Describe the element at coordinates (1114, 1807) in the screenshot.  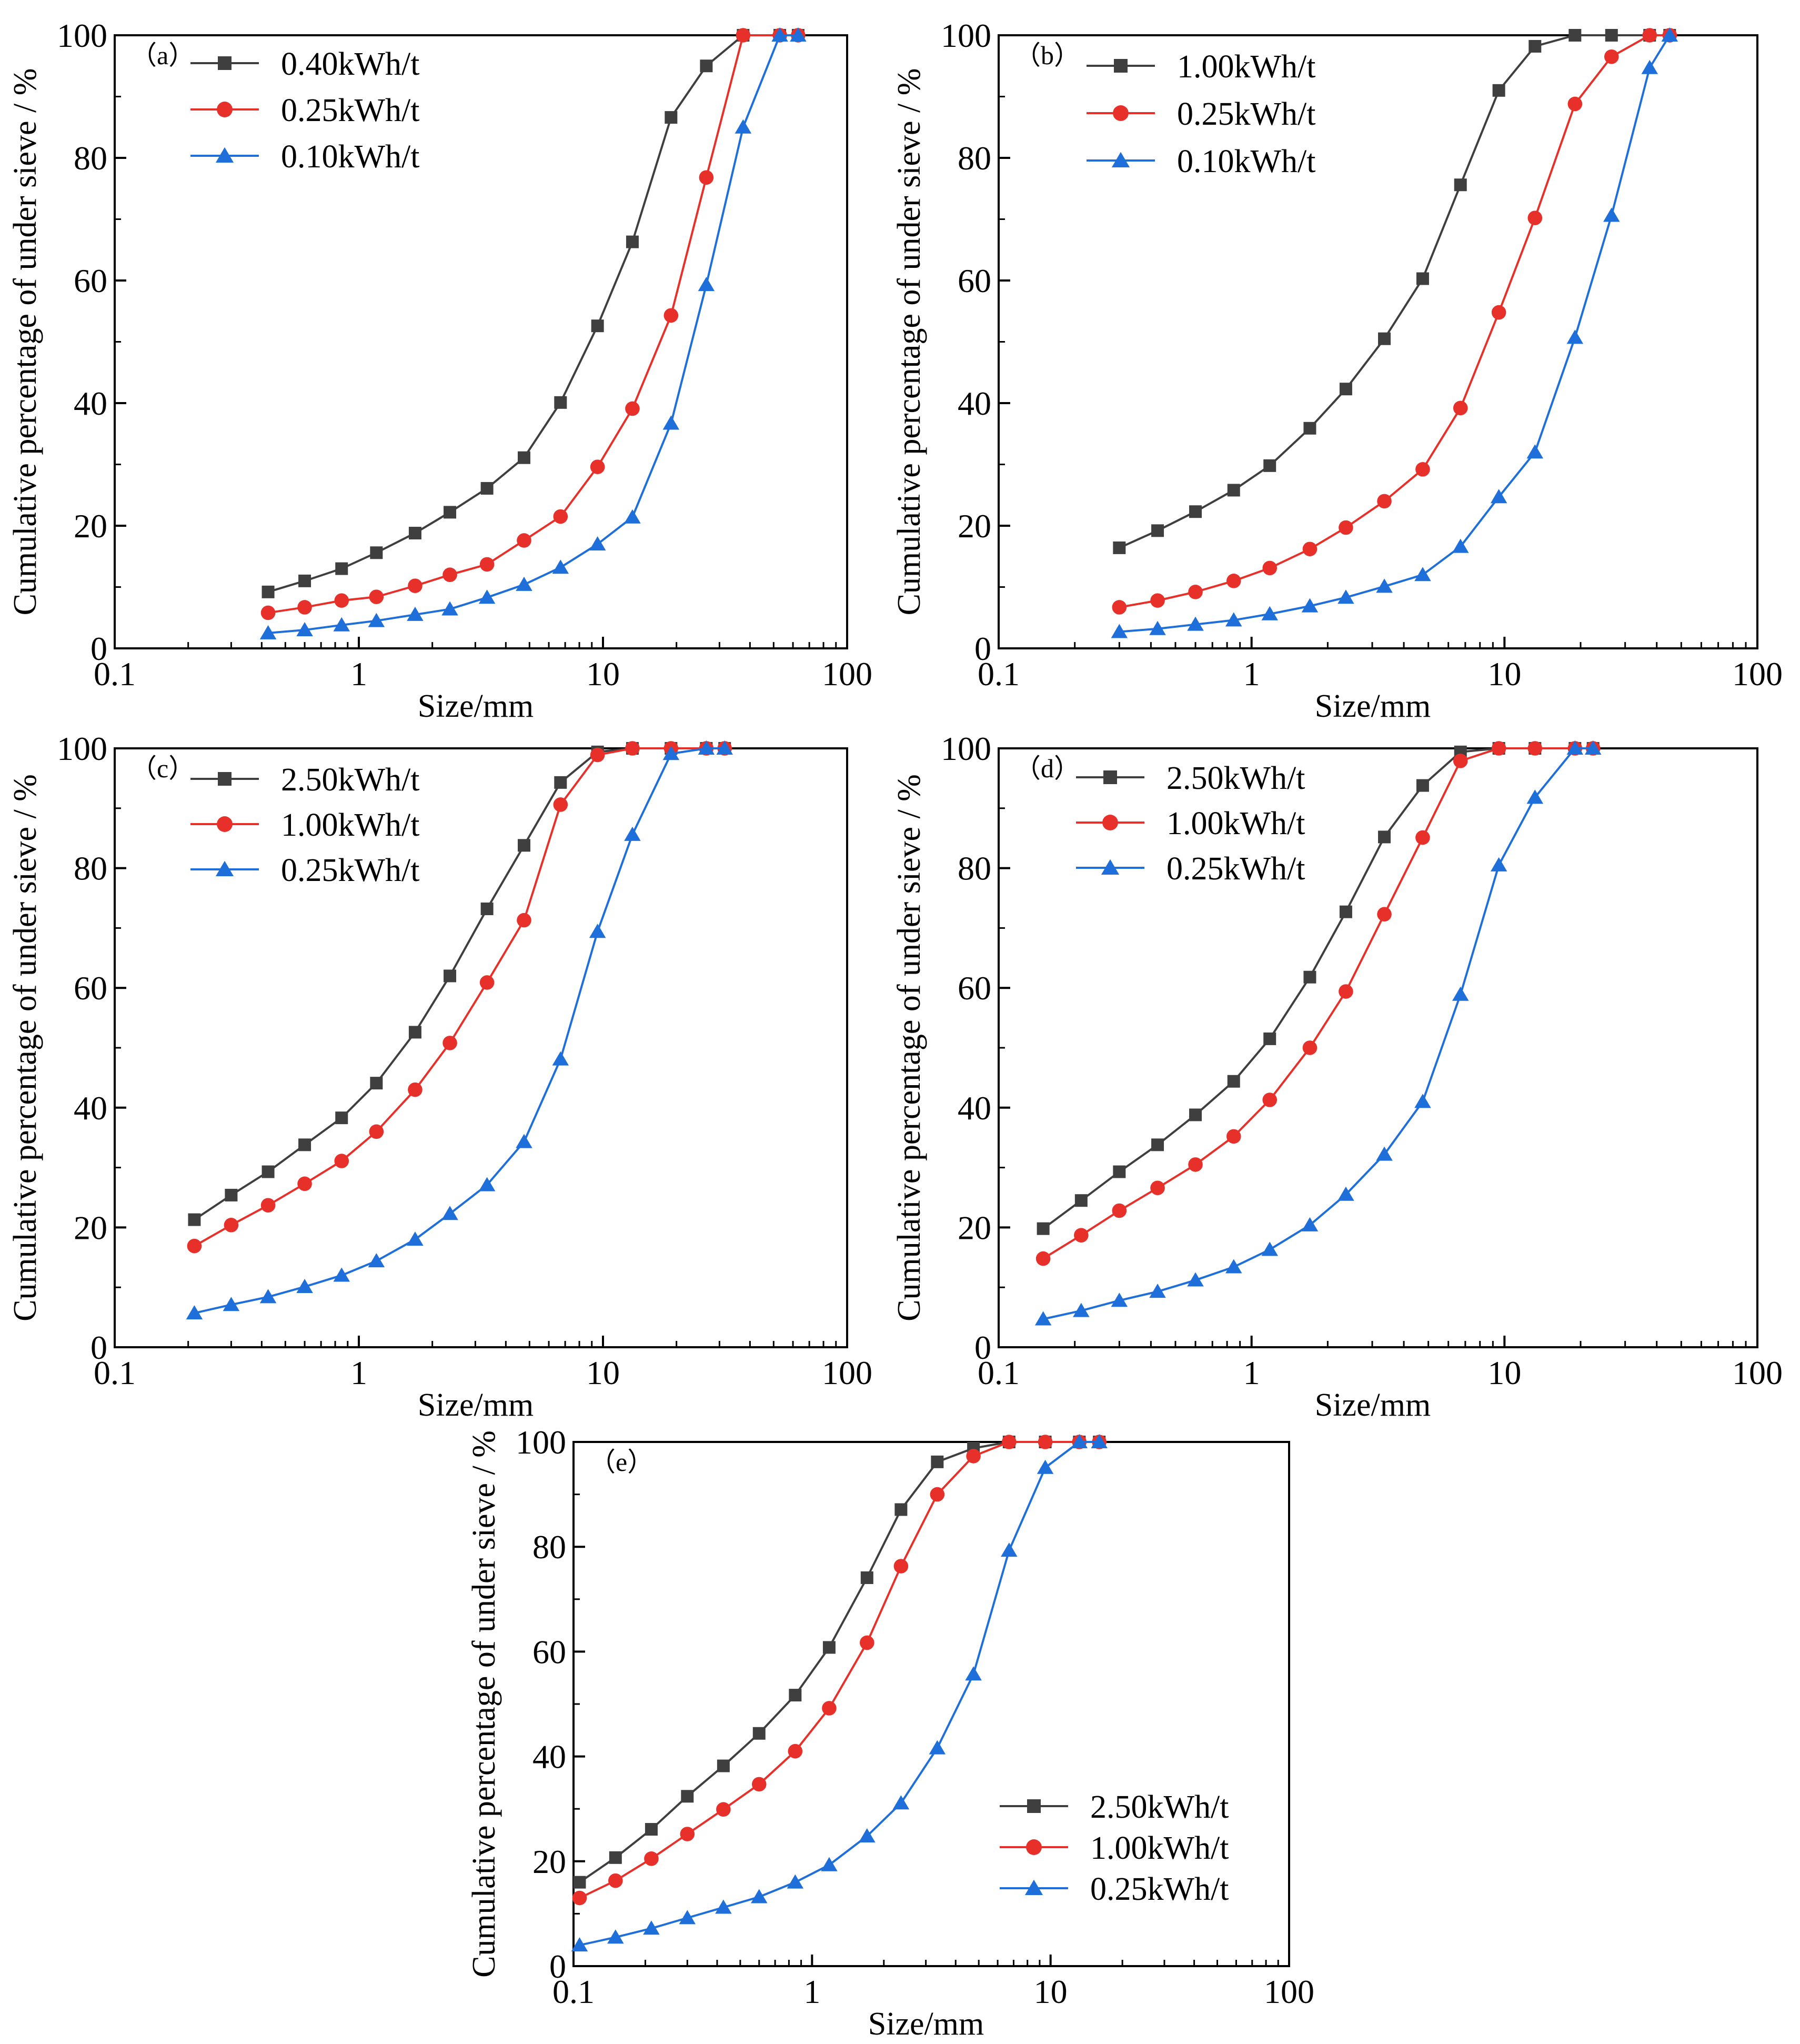
I see `legend-entry: 2.50kWh/t` at that location.